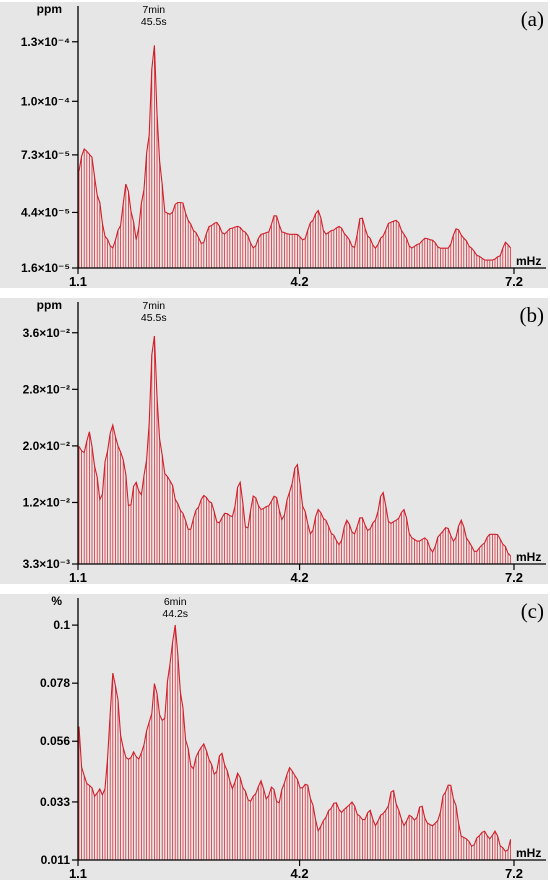 The image size is (550, 886). Describe the element at coordinates (45, 268) in the screenshot. I see `y-tick-label: 1.6×10⁻⁵` at that location.